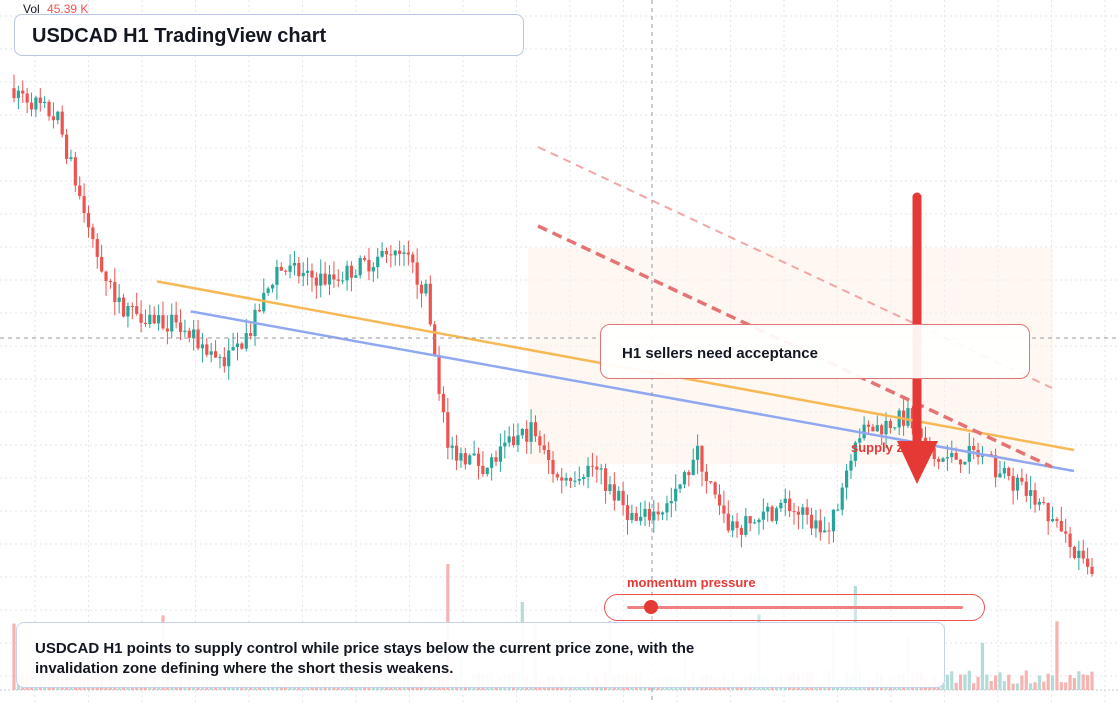 The width and height of the screenshot is (1120, 704). I want to click on momentum-slider, so click(794, 607).